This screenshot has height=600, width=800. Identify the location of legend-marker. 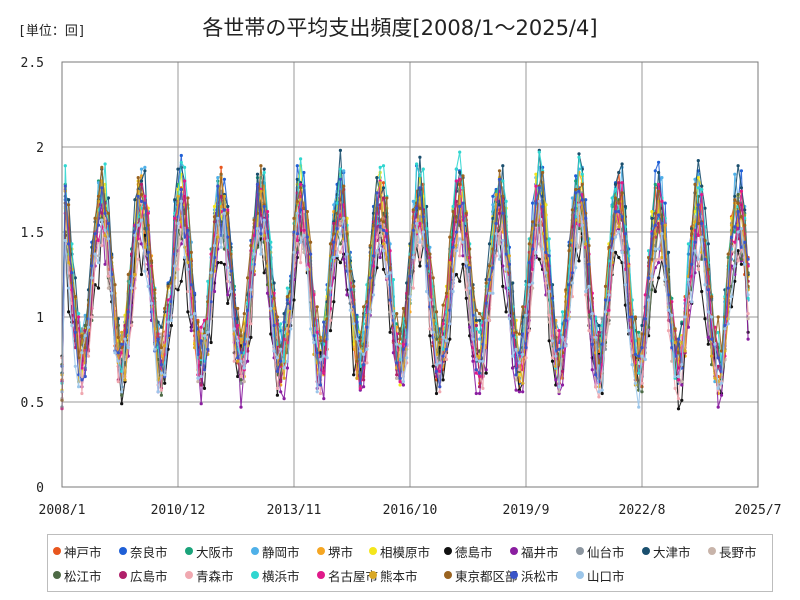
(123, 575).